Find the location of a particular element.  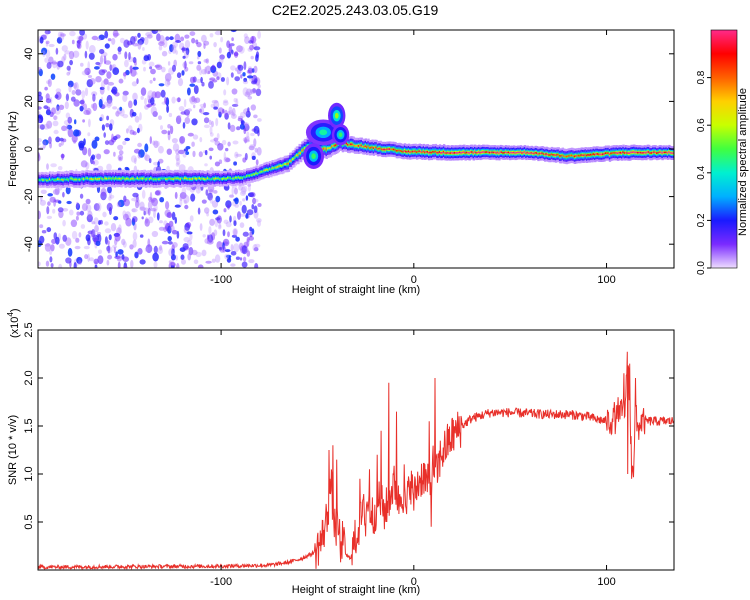

snr-scale-close: ) is located at coordinates (15, 310).